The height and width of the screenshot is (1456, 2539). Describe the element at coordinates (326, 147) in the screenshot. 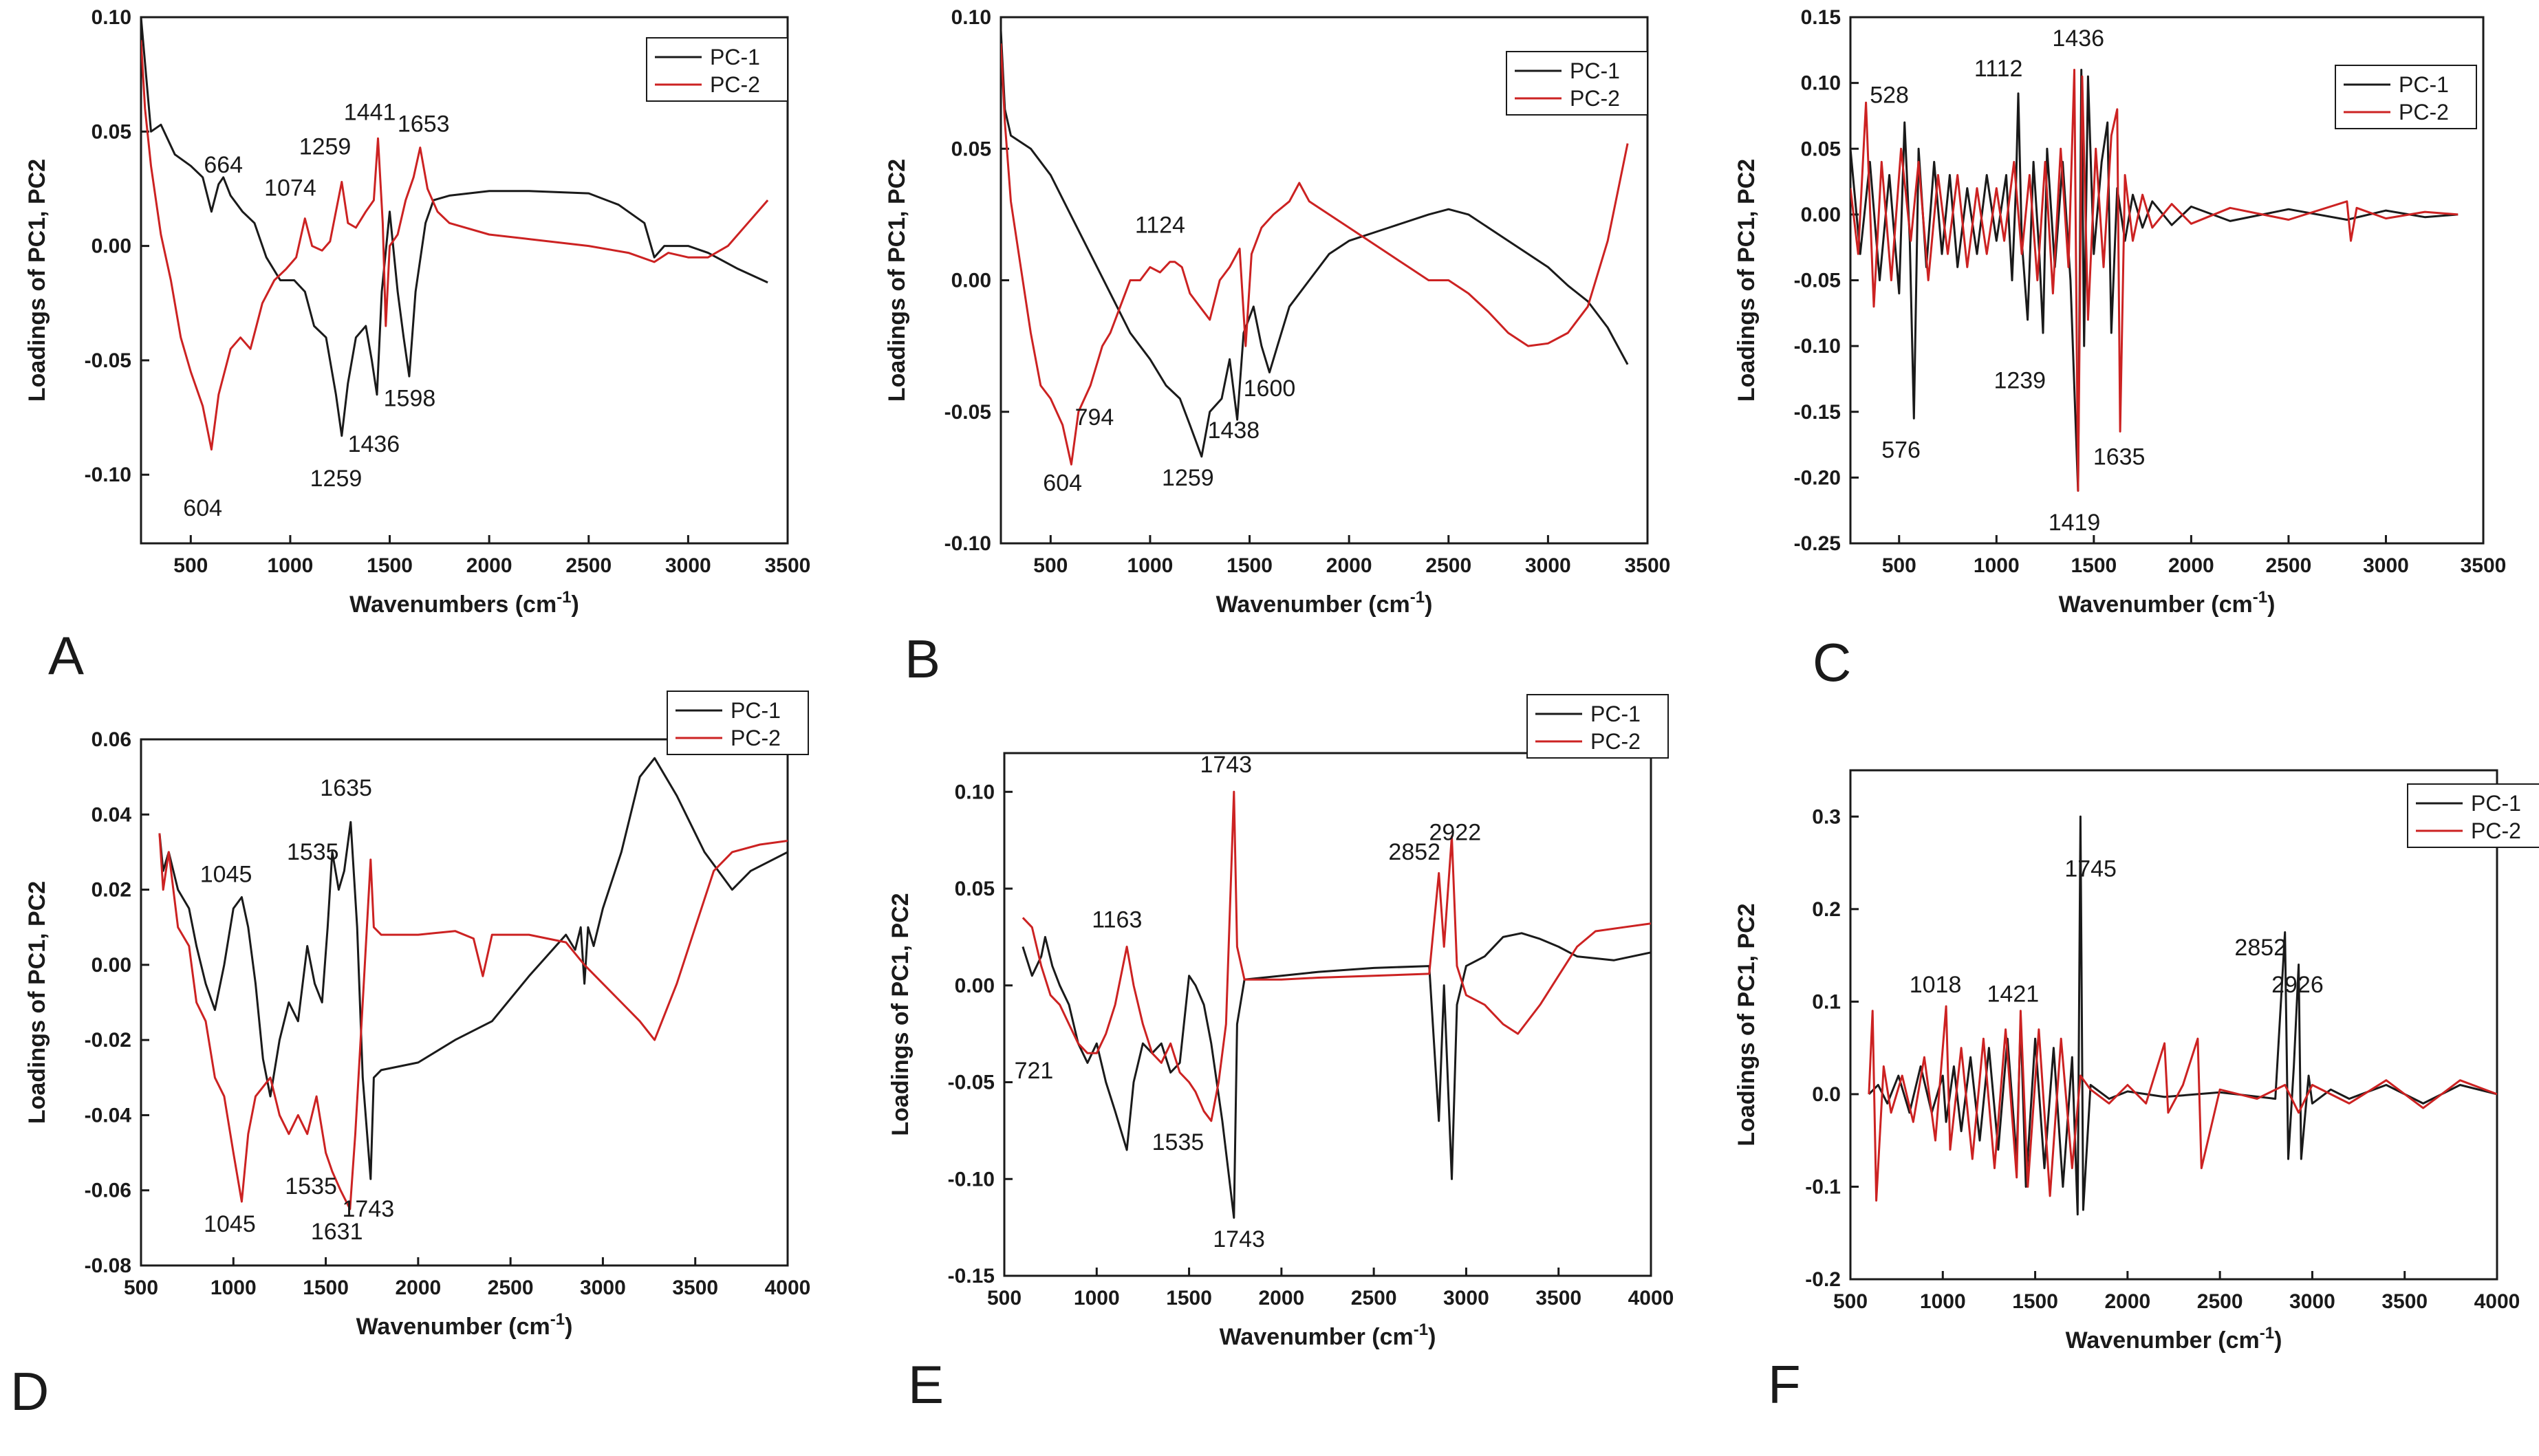

I see `peak-annotation: 1259` at that location.